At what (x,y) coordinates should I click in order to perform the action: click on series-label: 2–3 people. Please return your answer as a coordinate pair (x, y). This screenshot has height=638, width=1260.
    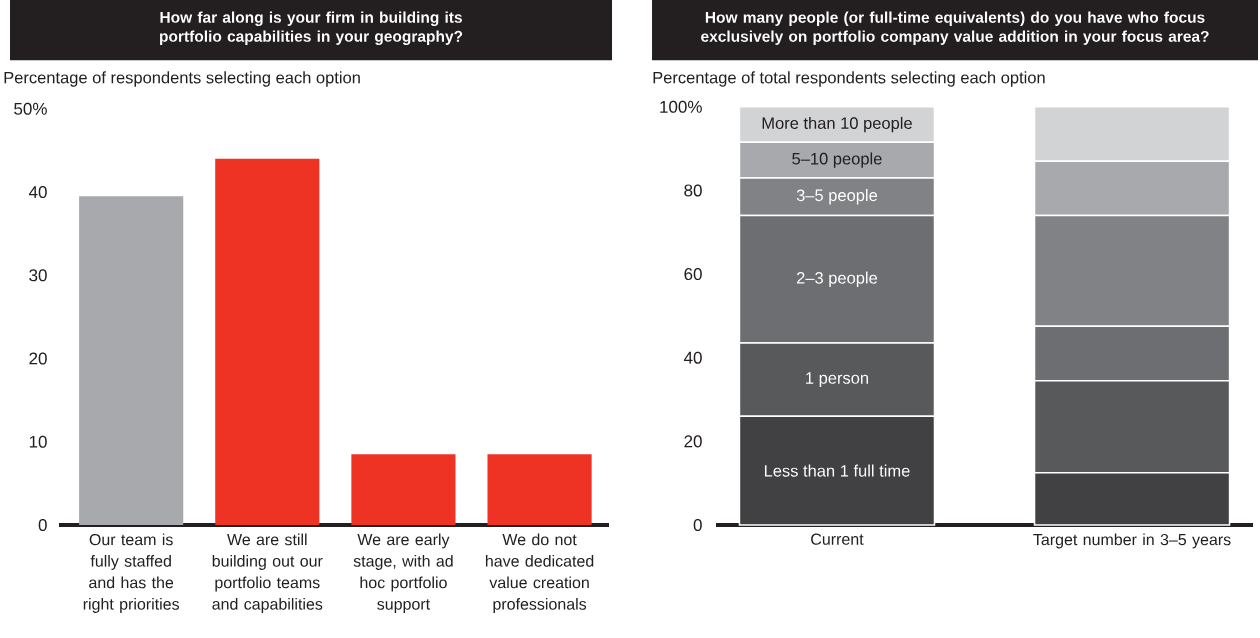
    Looking at the image, I should click on (837, 279).